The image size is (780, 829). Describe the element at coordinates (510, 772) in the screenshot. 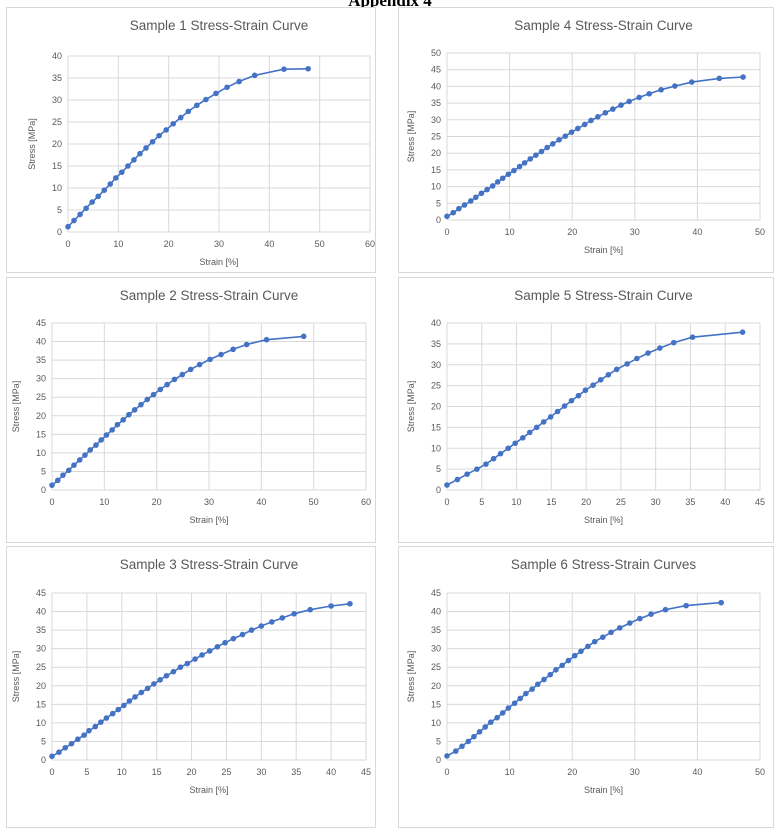

I see `x-tick-label: 10` at that location.